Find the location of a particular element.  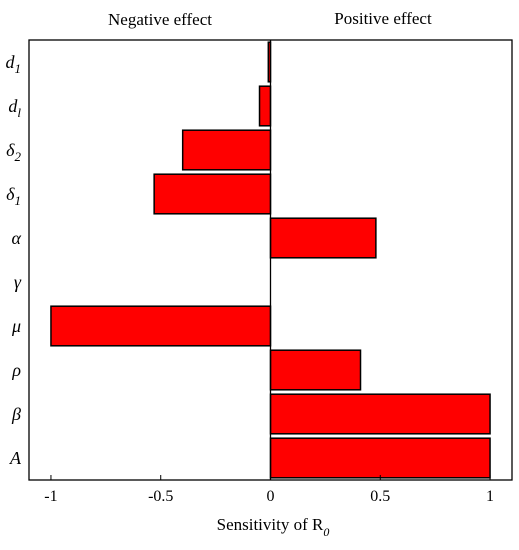

category-label-base-0: d is located at coordinates (11, 62).